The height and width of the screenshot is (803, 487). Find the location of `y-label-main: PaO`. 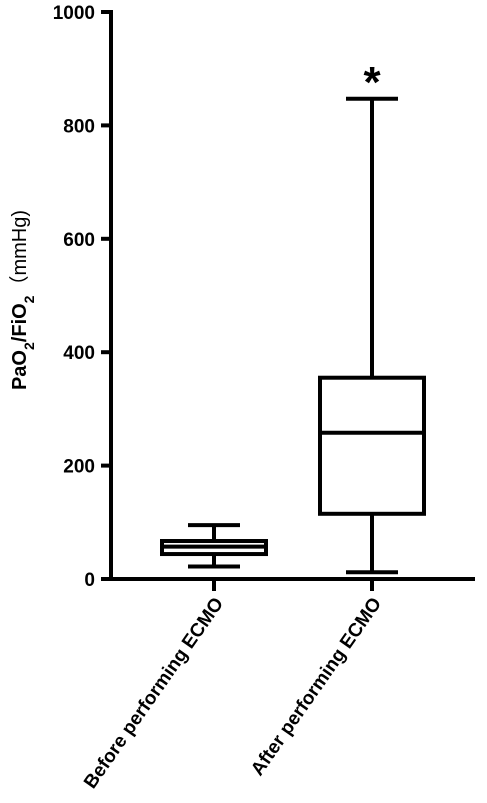

y-label-main: PaO is located at coordinates (20, 370).